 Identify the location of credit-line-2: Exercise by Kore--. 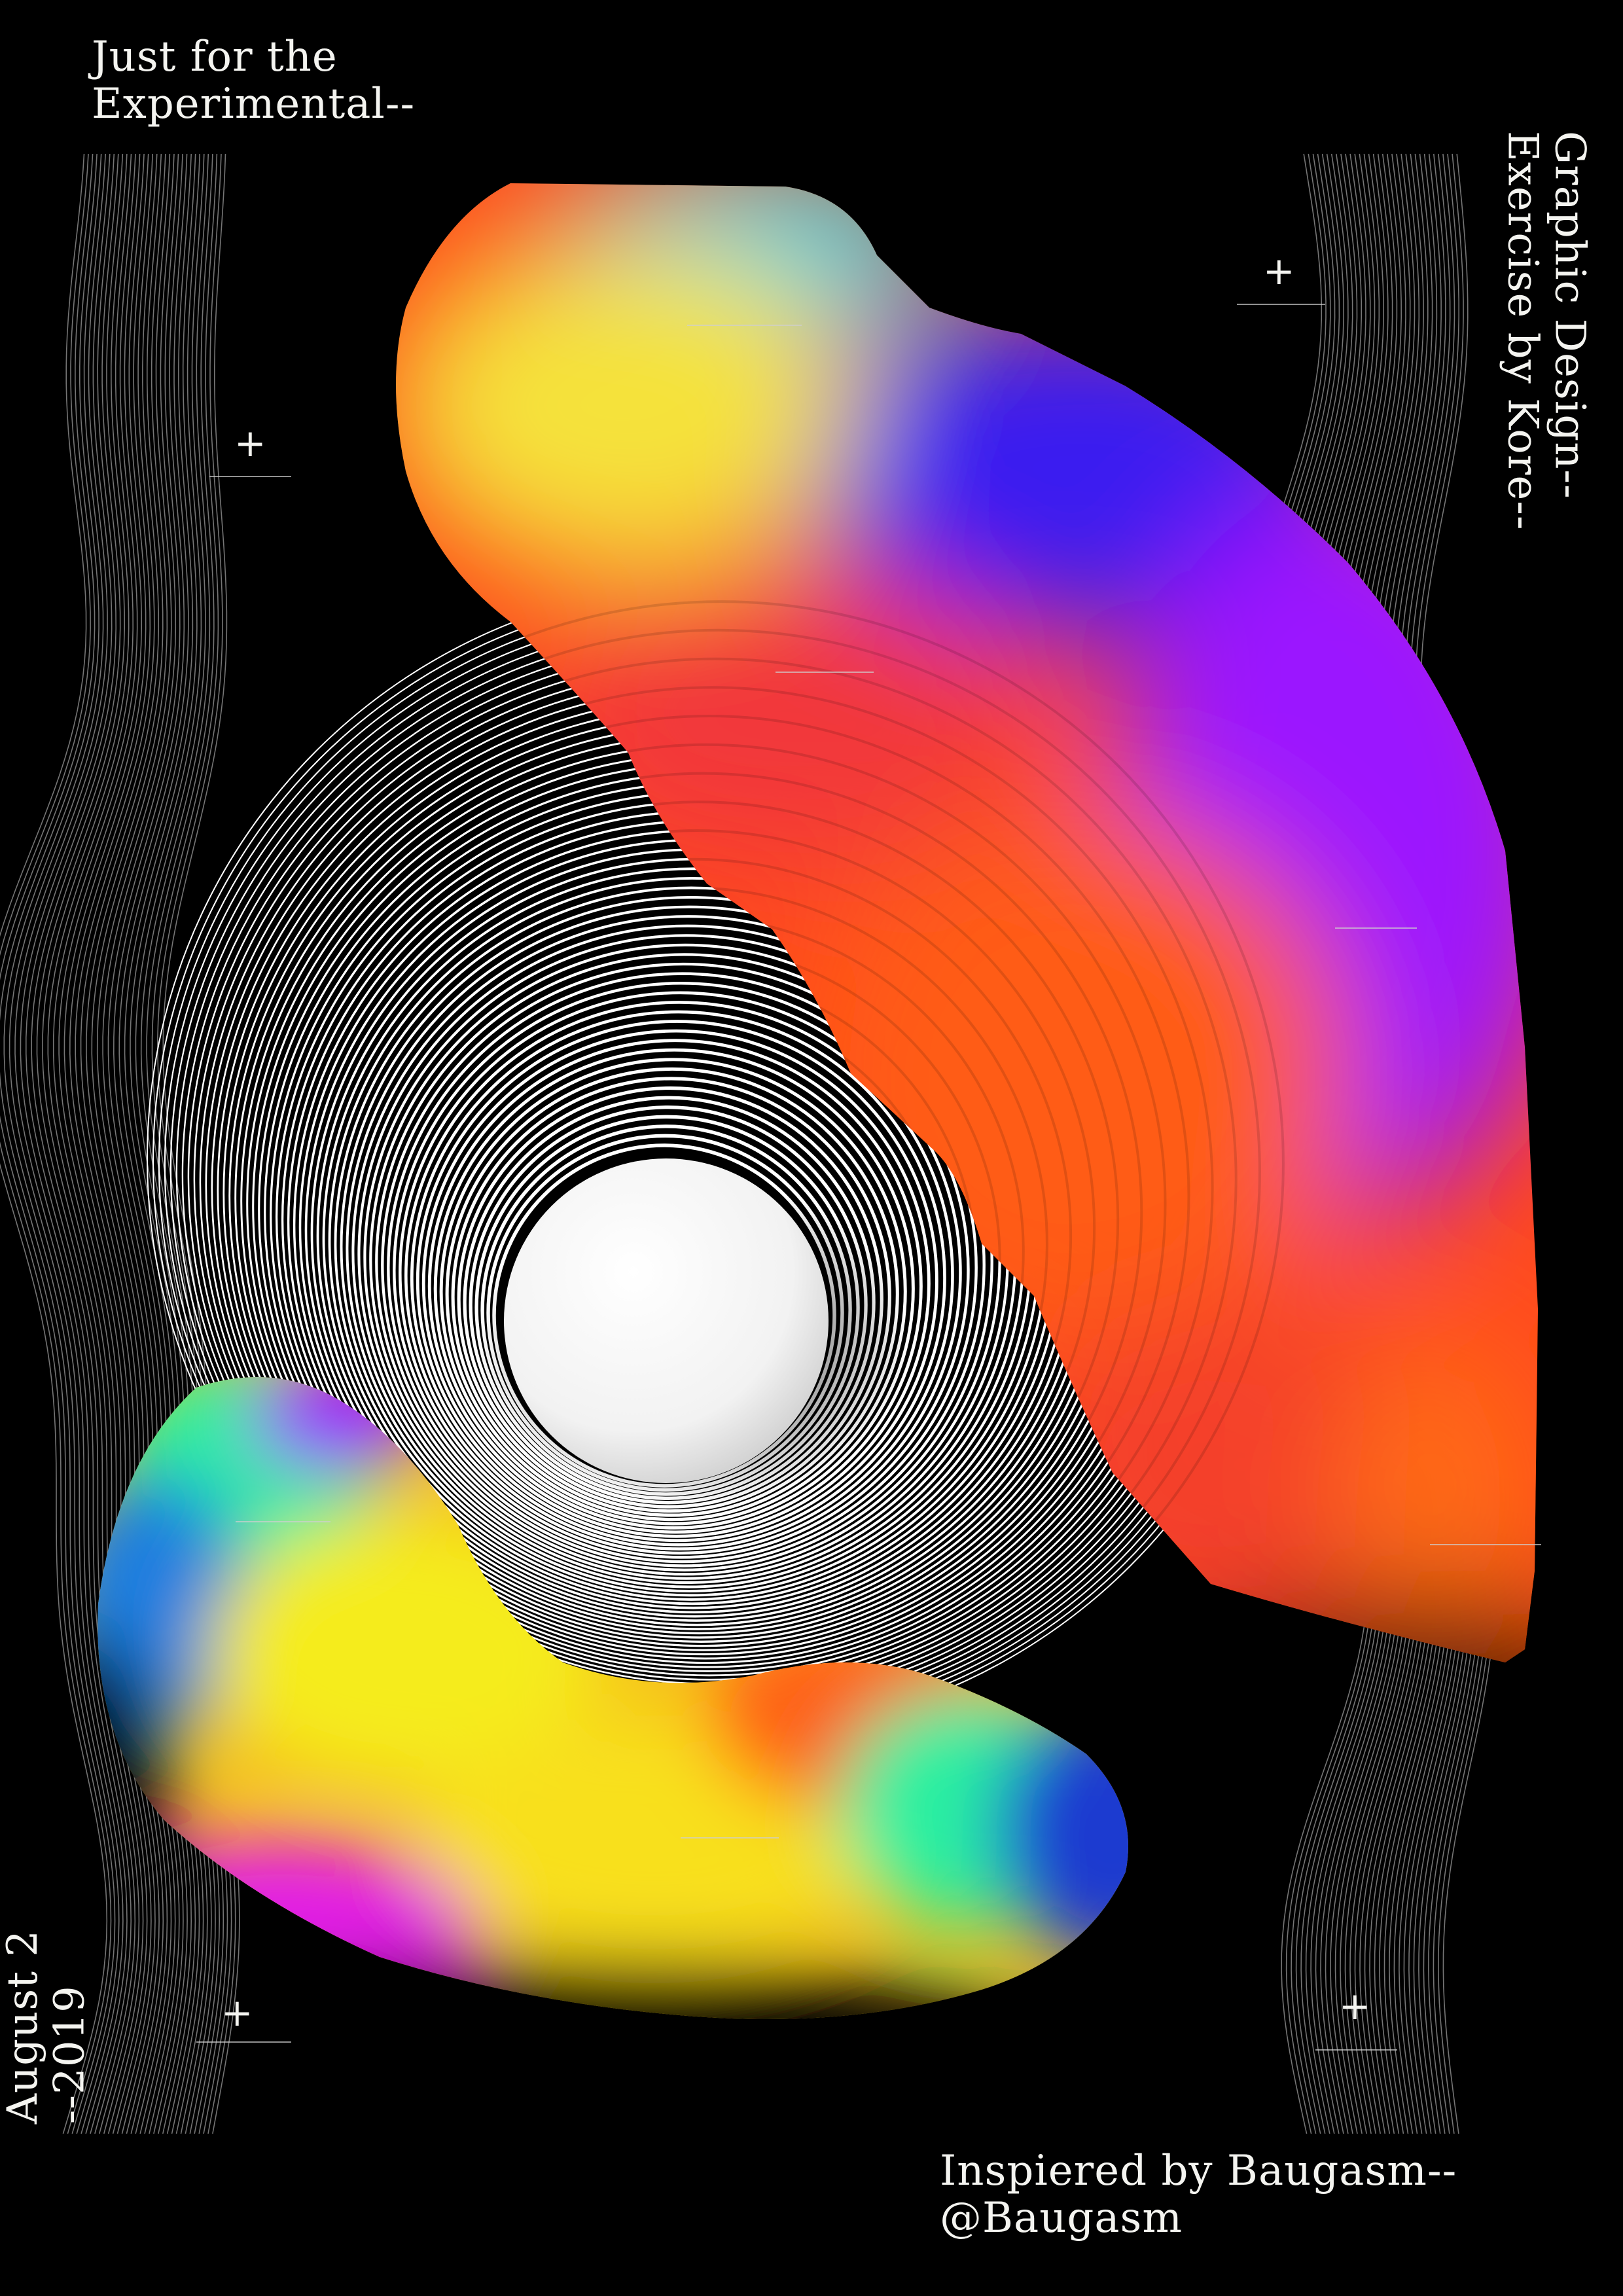
(1522, 331).